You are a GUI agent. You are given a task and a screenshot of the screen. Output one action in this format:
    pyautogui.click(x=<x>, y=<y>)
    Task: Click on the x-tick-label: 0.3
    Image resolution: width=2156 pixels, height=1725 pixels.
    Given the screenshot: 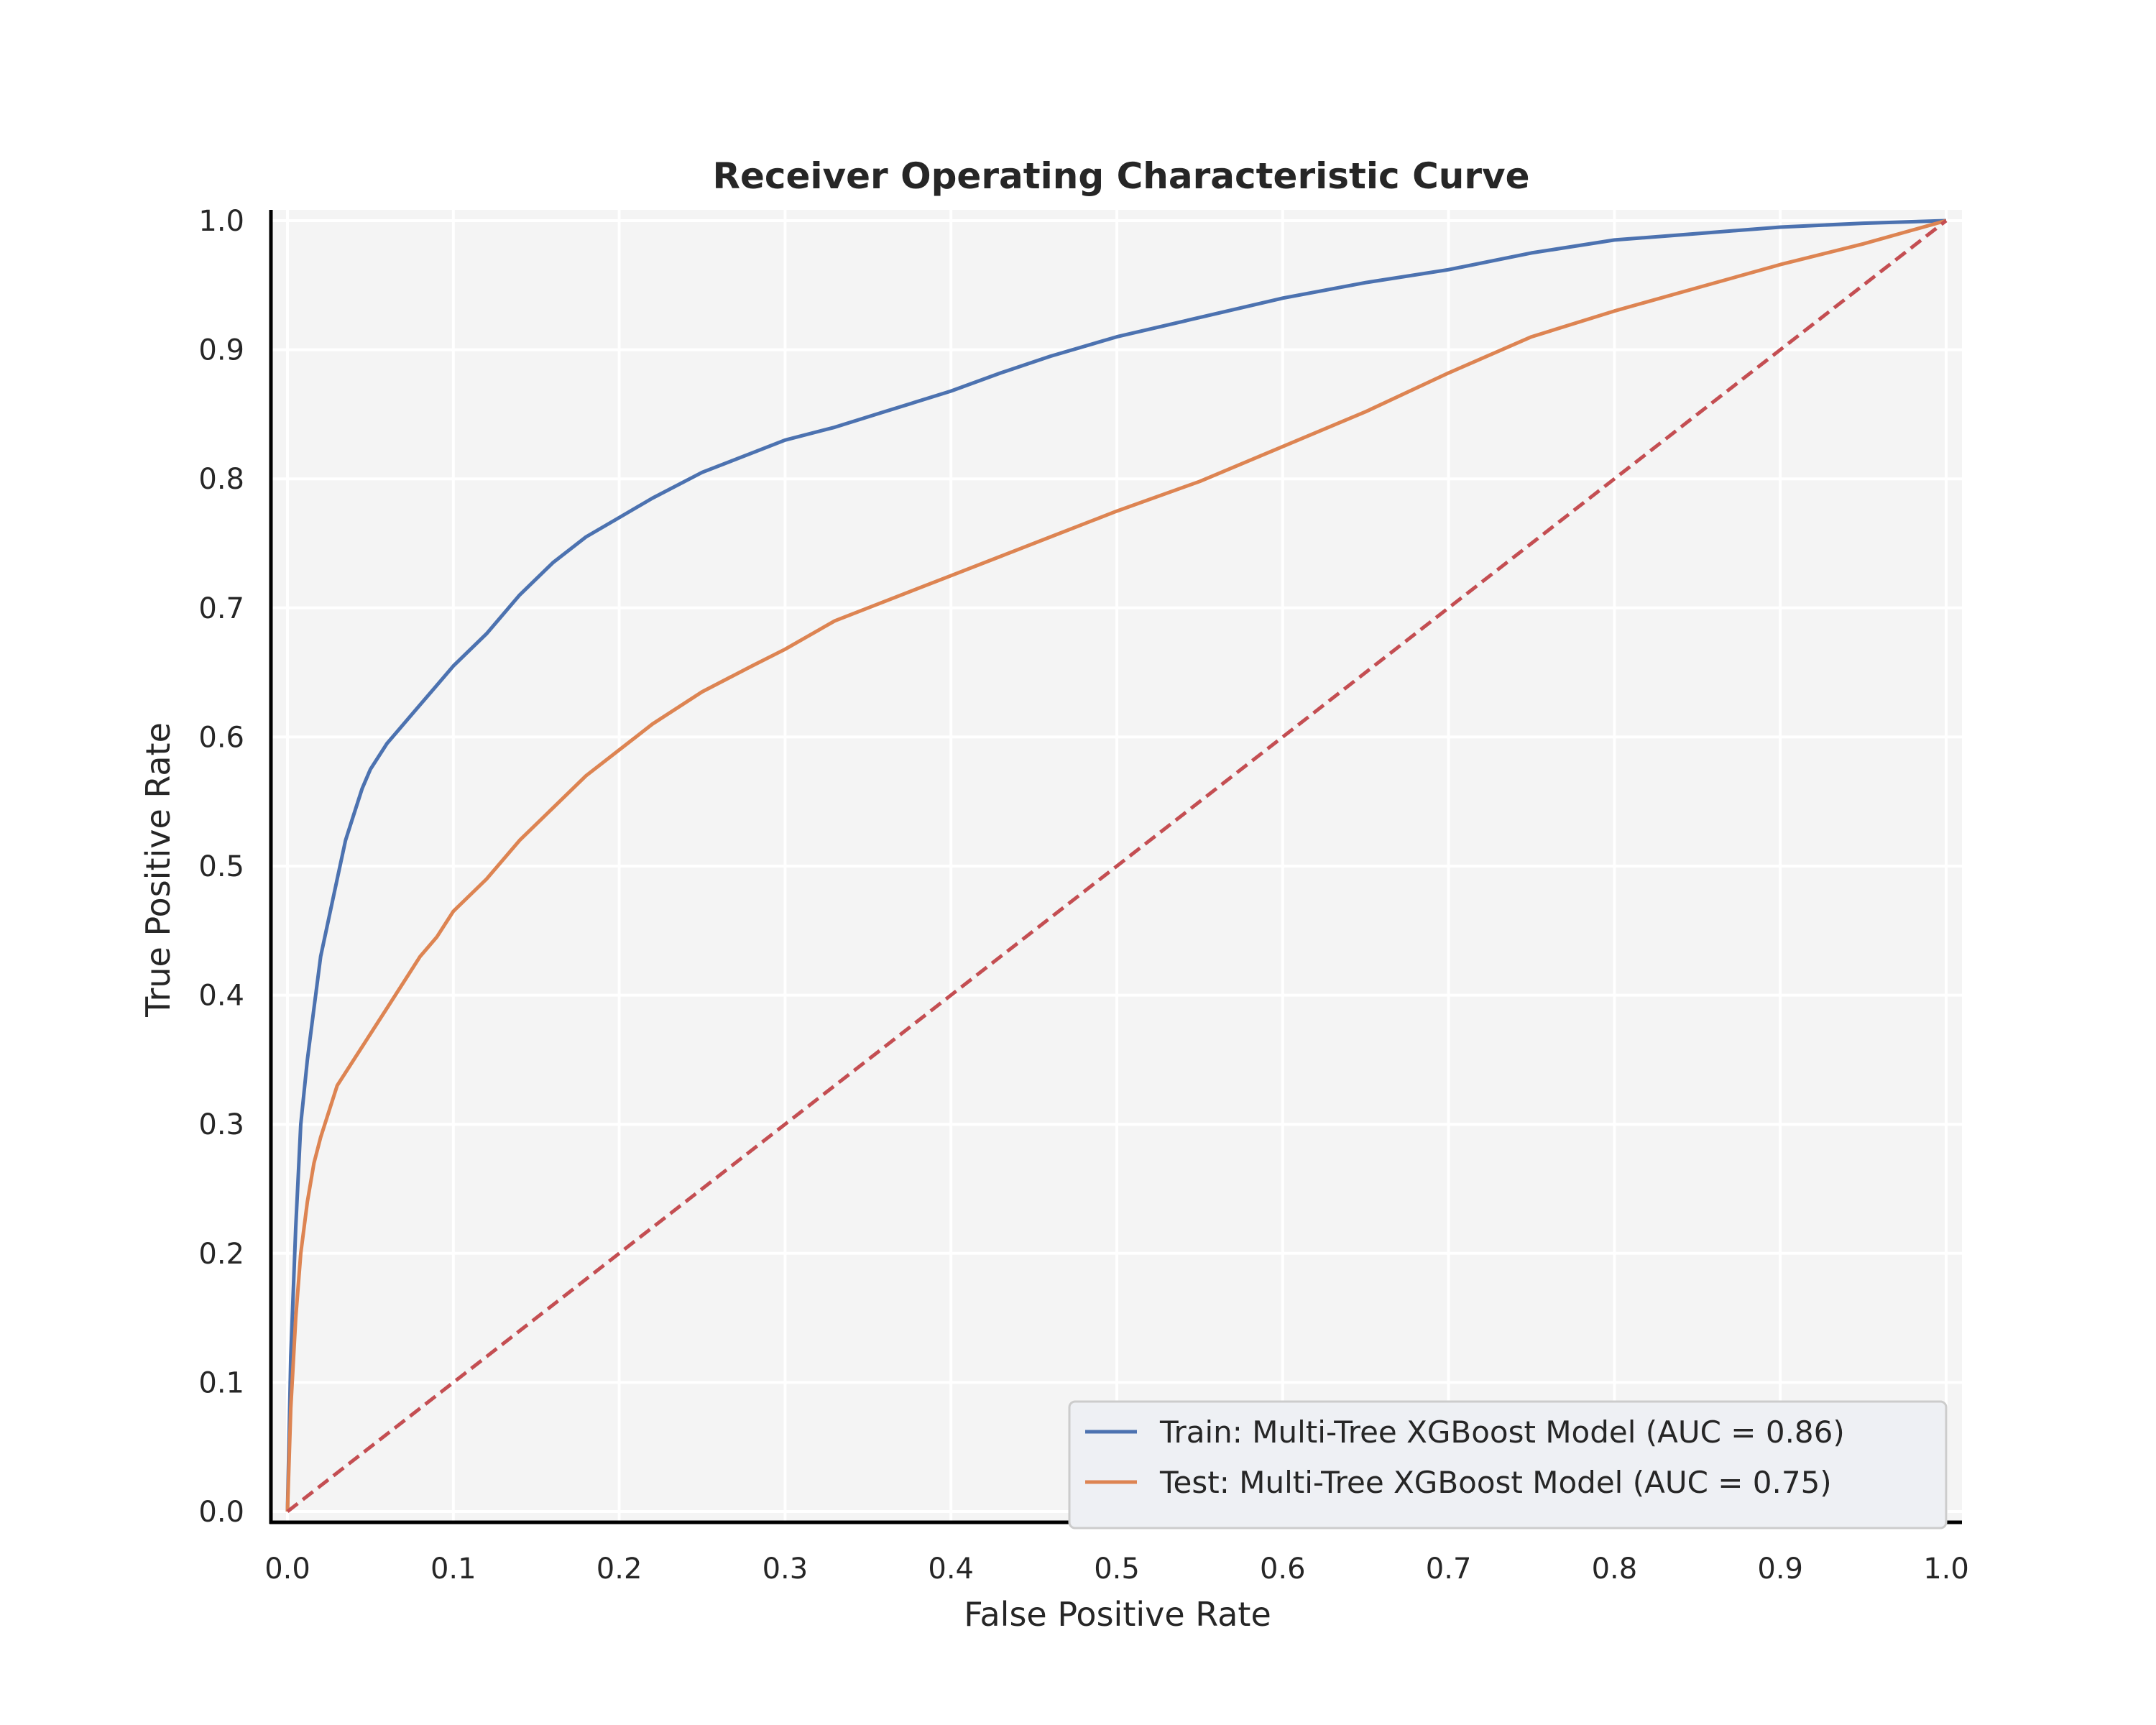 What is the action you would take?
    pyautogui.click(x=785, y=1569)
    